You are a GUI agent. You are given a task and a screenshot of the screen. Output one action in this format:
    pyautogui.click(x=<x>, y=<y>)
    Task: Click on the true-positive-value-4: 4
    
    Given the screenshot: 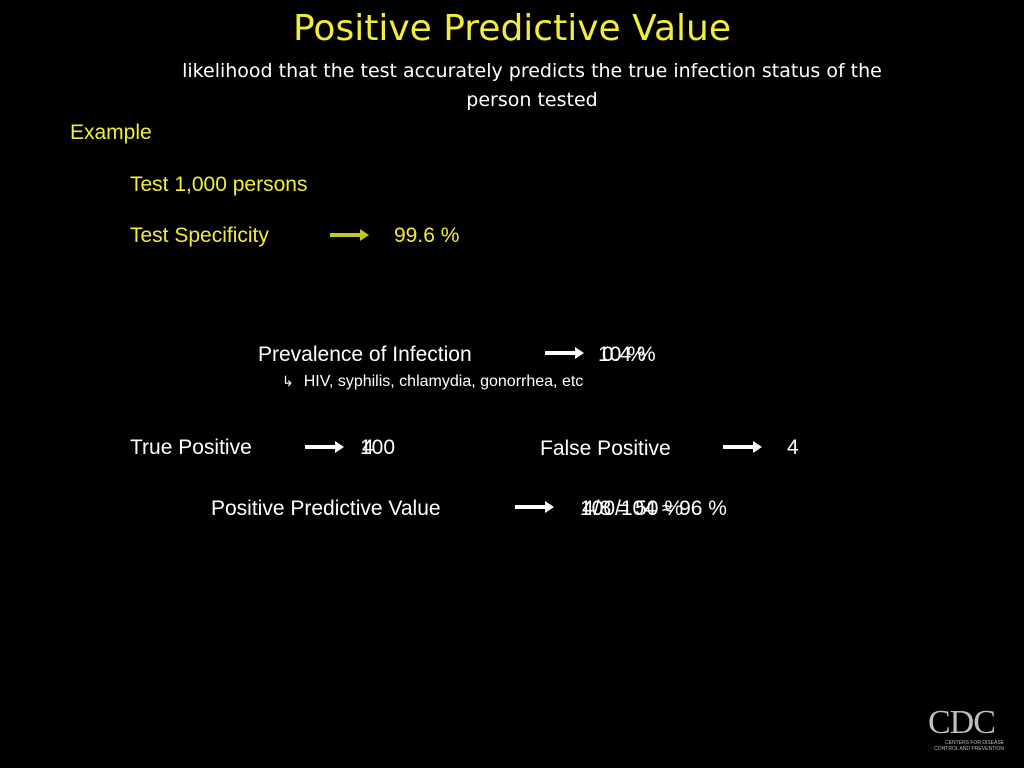 What is the action you would take?
    pyautogui.click(x=368, y=447)
    